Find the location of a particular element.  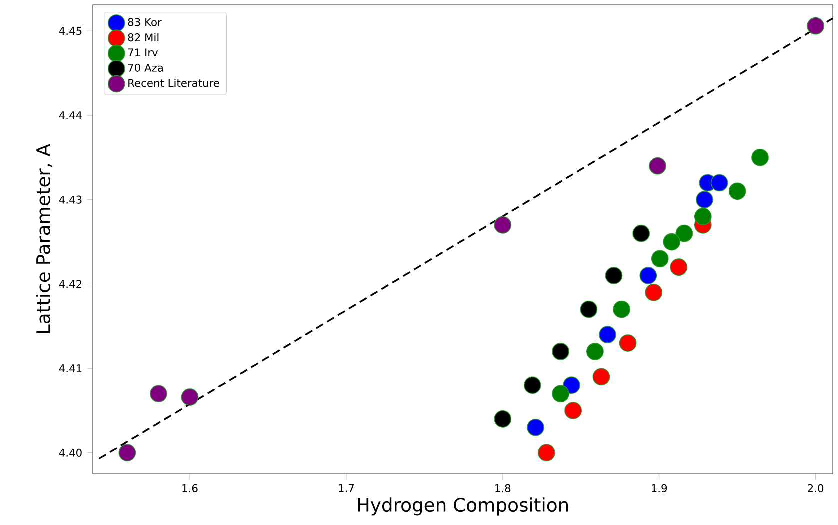

x-axis-title: Hydrogen Composition is located at coordinates (463, 507).